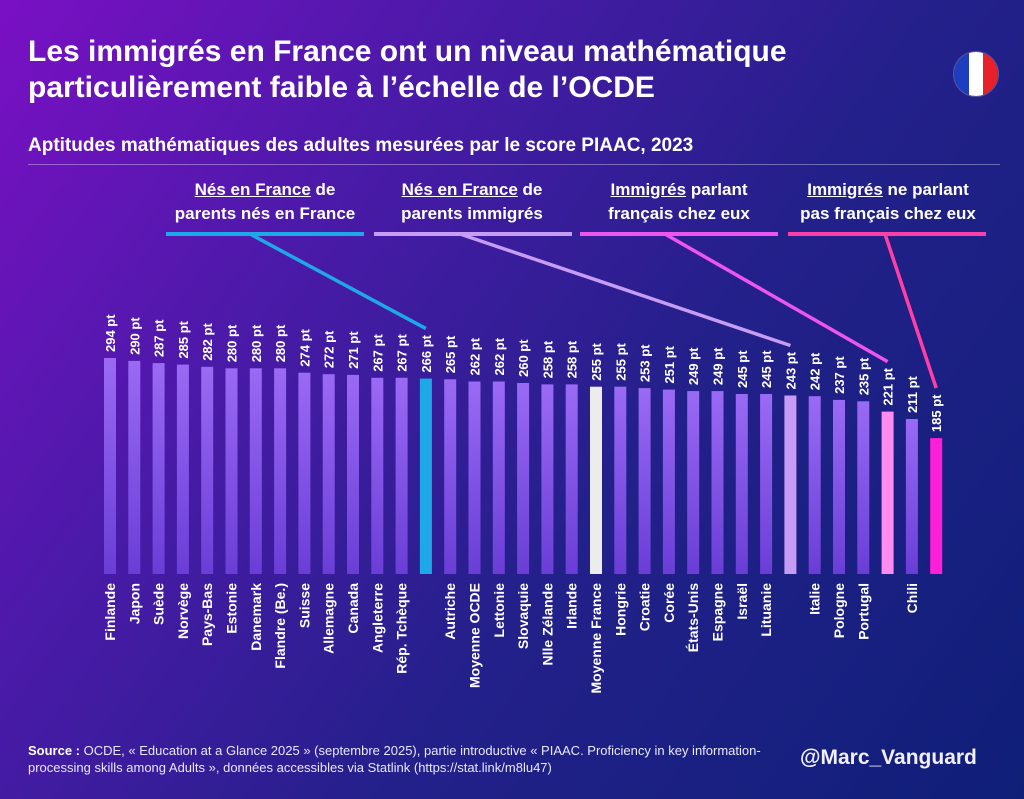 The height and width of the screenshot is (799, 1024). What do you see at coordinates (766, 610) in the screenshot?
I see `category-label: Lituanie` at bounding box center [766, 610].